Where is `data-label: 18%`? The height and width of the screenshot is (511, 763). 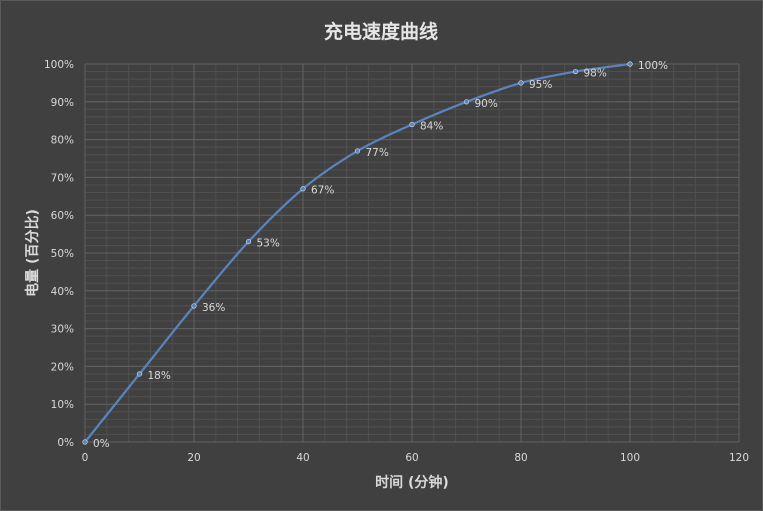
data-label: 18% is located at coordinates (159, 376).